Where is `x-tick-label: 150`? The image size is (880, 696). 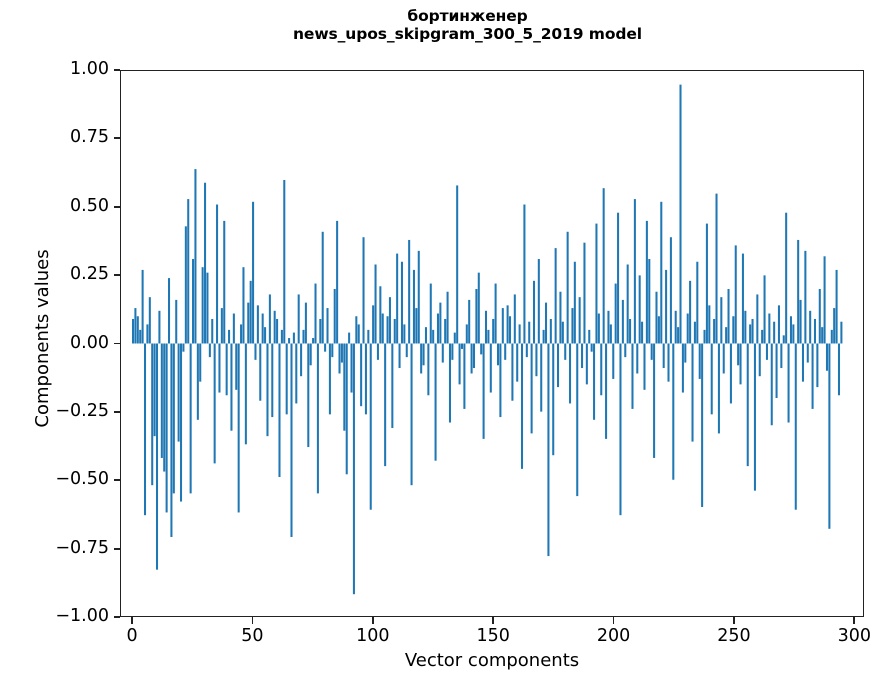
x-tick-label: 150 is located at coordinates (493, 636).